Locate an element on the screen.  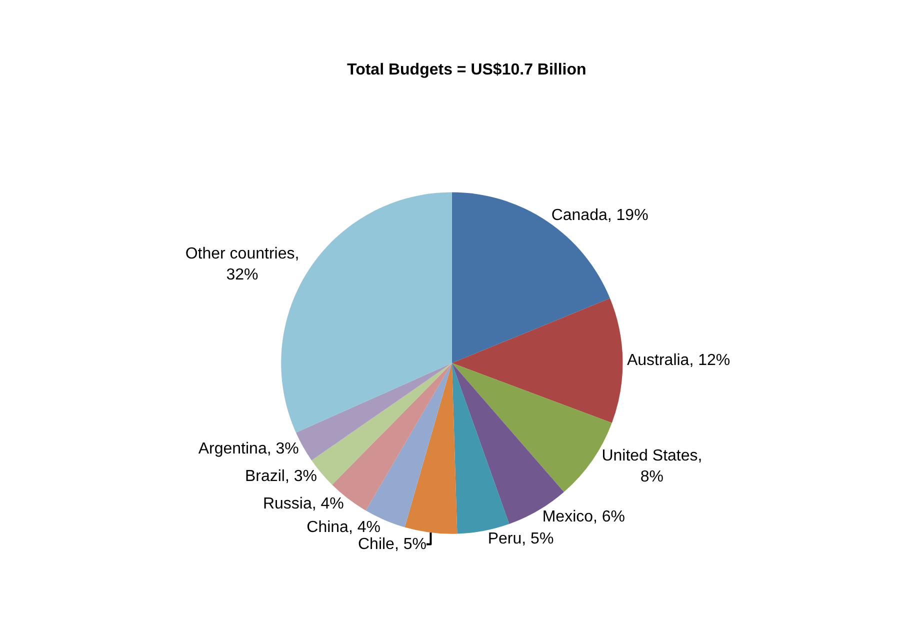
chart-title: Total Budgets = US$10.7 Billion is located at coordinates (466, 69).